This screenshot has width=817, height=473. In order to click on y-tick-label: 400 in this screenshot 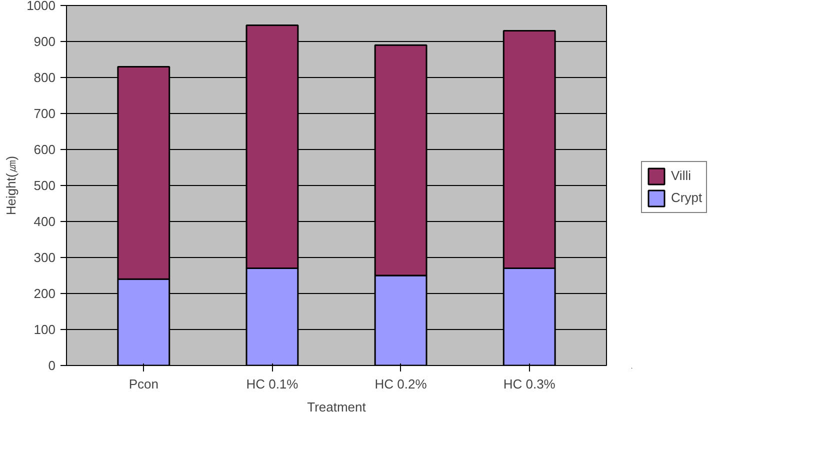, I will do `click(45, 221)`.